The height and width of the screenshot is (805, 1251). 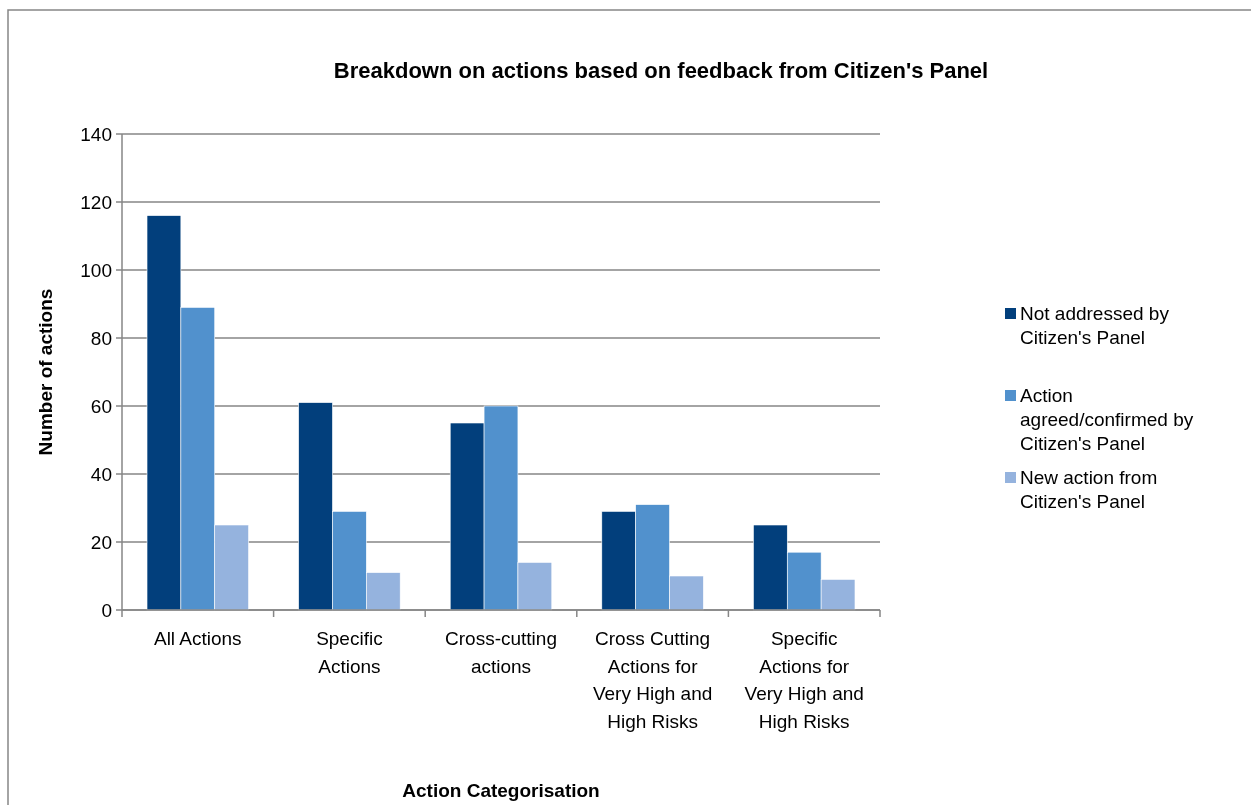 What do you see at coordinates (45, 372) in the screenshot?
I see `y-axis-title: Number of actions` at bounding box center [45, 372].